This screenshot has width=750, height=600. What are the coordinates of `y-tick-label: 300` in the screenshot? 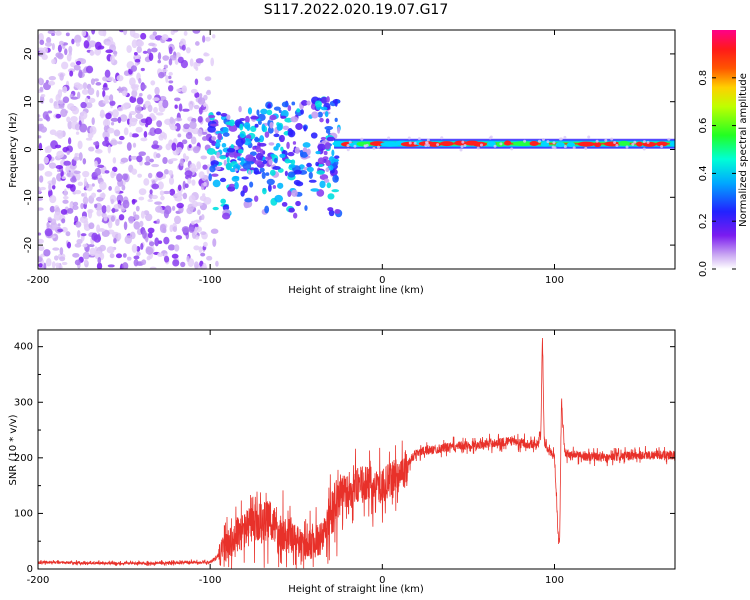 It's located at (23, 402).